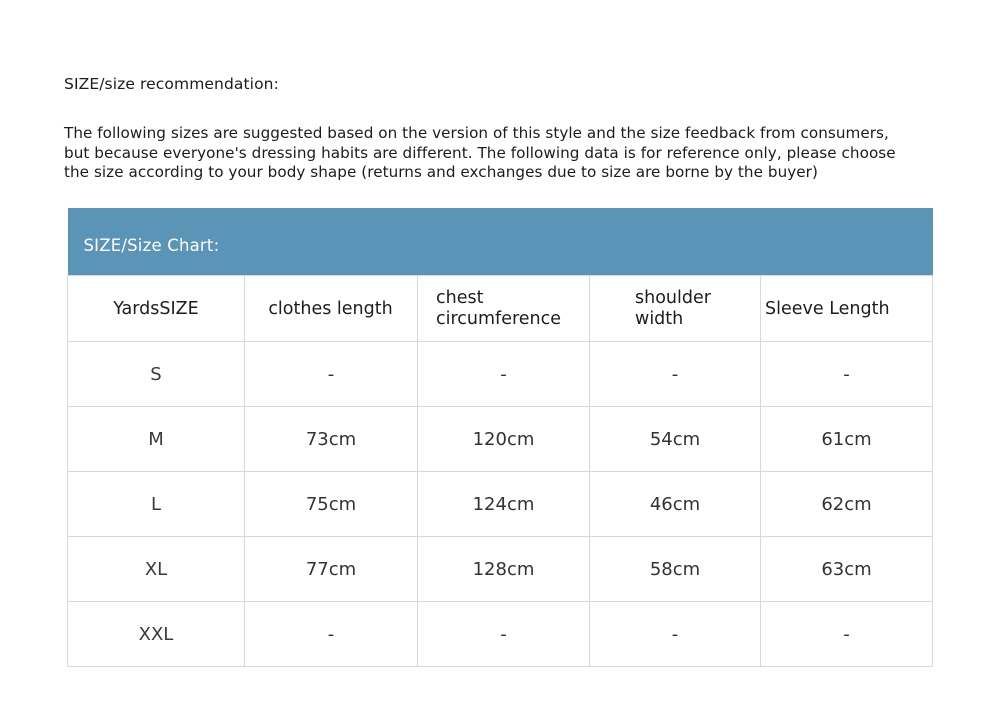  What do you see at coordinates (673, 297) in the screenshot?
I see `column-header-shoulder-line-1: shoulder` at bounding box center [673, 297].